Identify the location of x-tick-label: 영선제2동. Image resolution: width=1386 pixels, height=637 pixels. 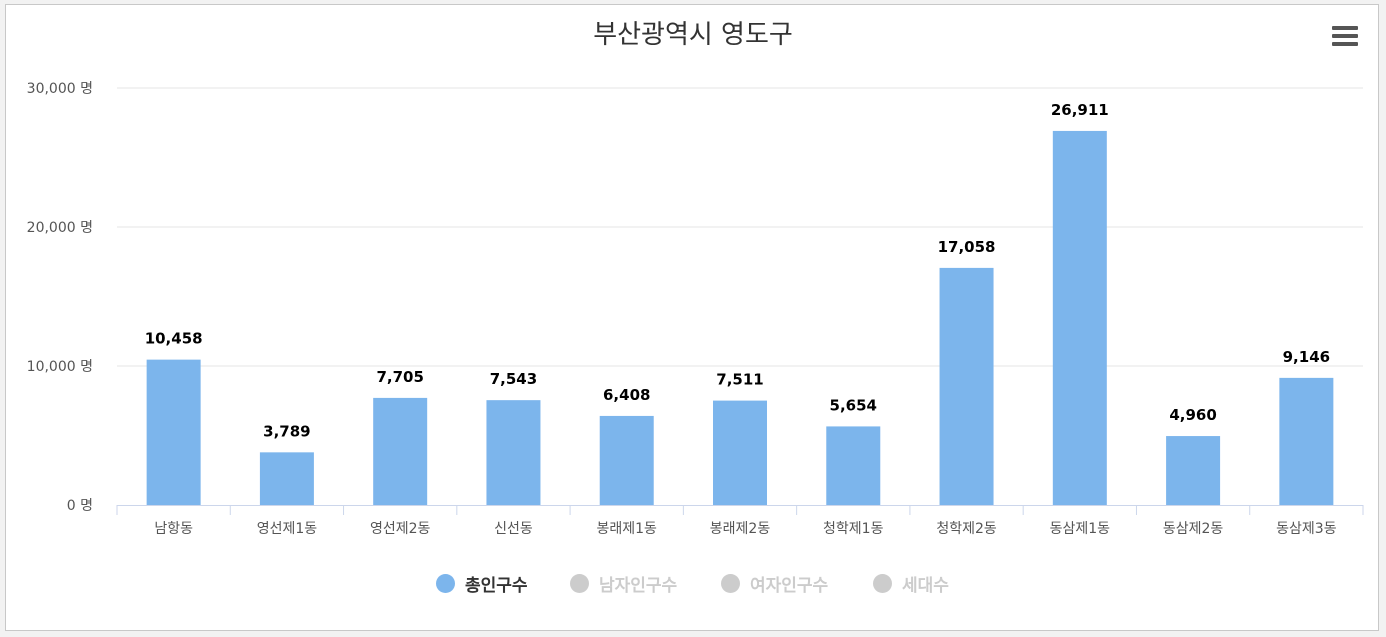
(400, 529).